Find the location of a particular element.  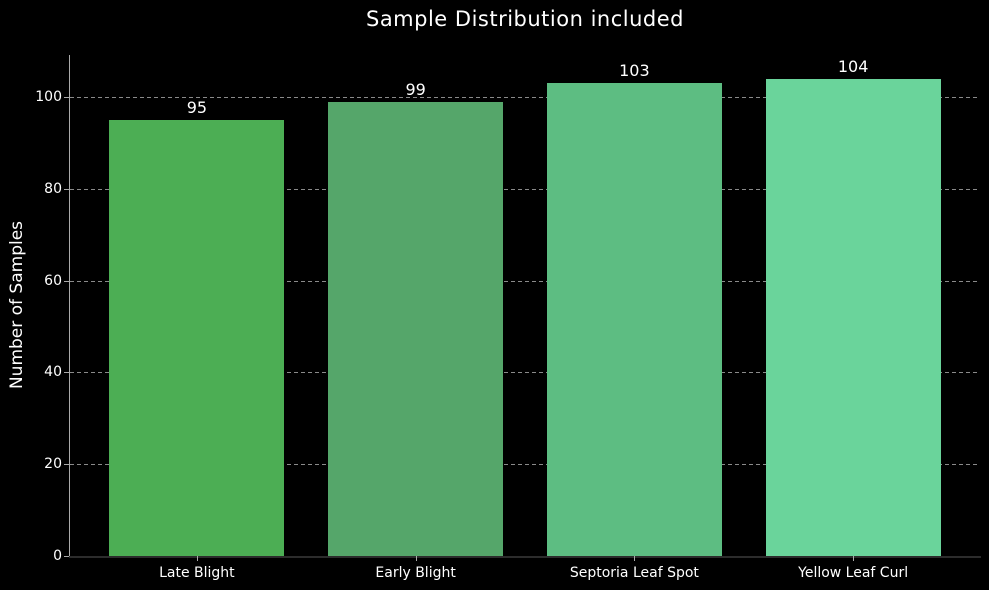

bar-value-label: 99 is located at coordinates (415, 89).